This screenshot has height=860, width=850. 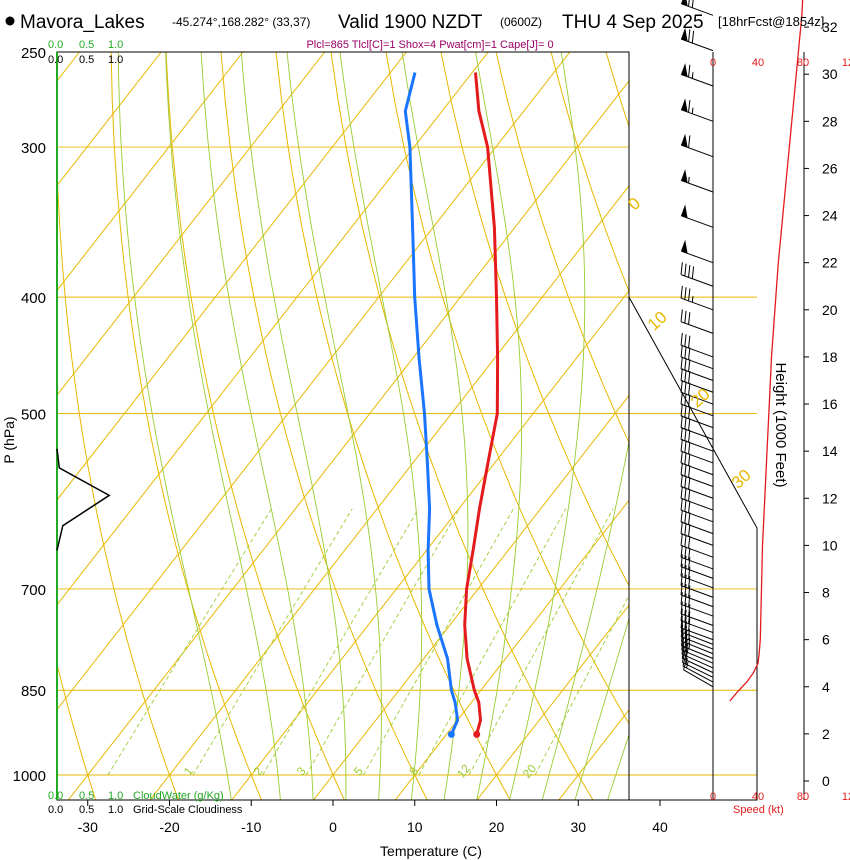 I want to click on station-marker-icon, so click(x=10, y=21).